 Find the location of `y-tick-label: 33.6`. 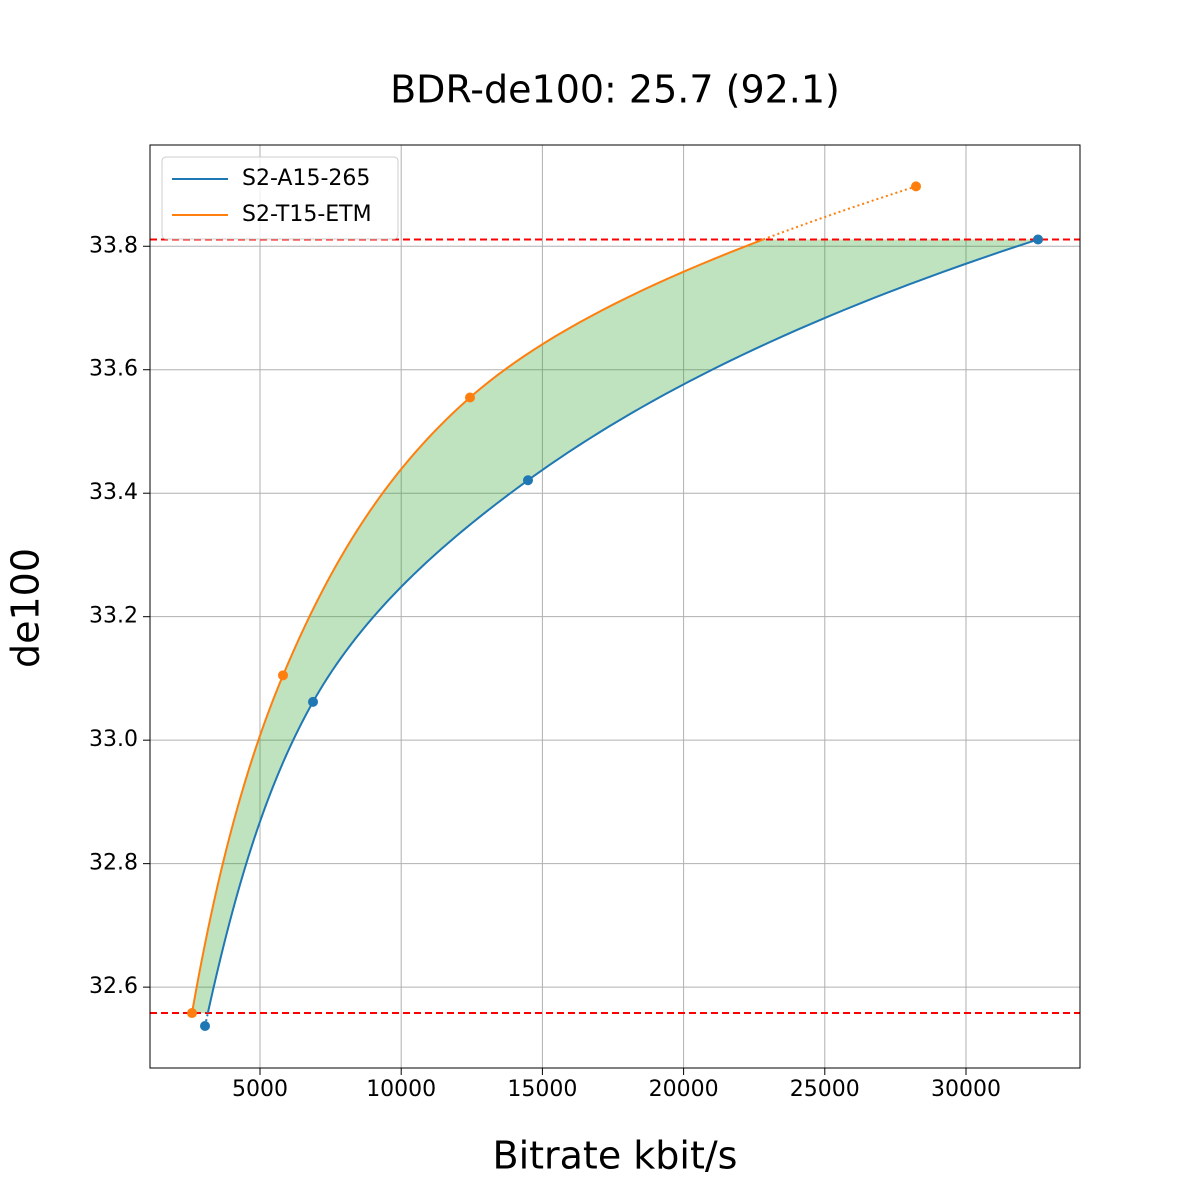

y-tick-label: 33.6 is located at coordinates (113, 369).